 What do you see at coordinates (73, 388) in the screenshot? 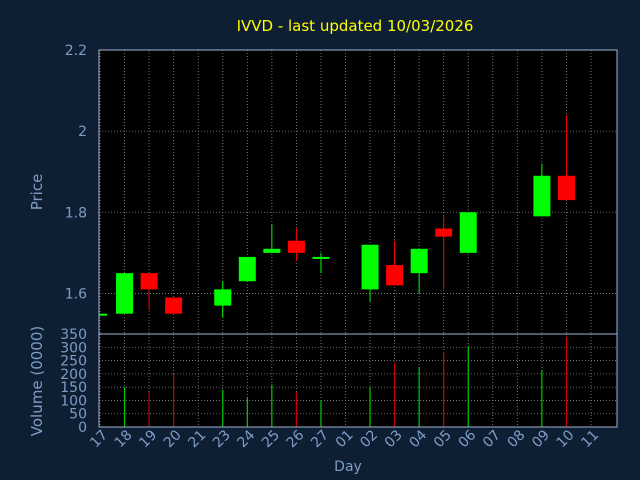
I see `volume-y-tick-label: 150` at bounding box center [73, 388].